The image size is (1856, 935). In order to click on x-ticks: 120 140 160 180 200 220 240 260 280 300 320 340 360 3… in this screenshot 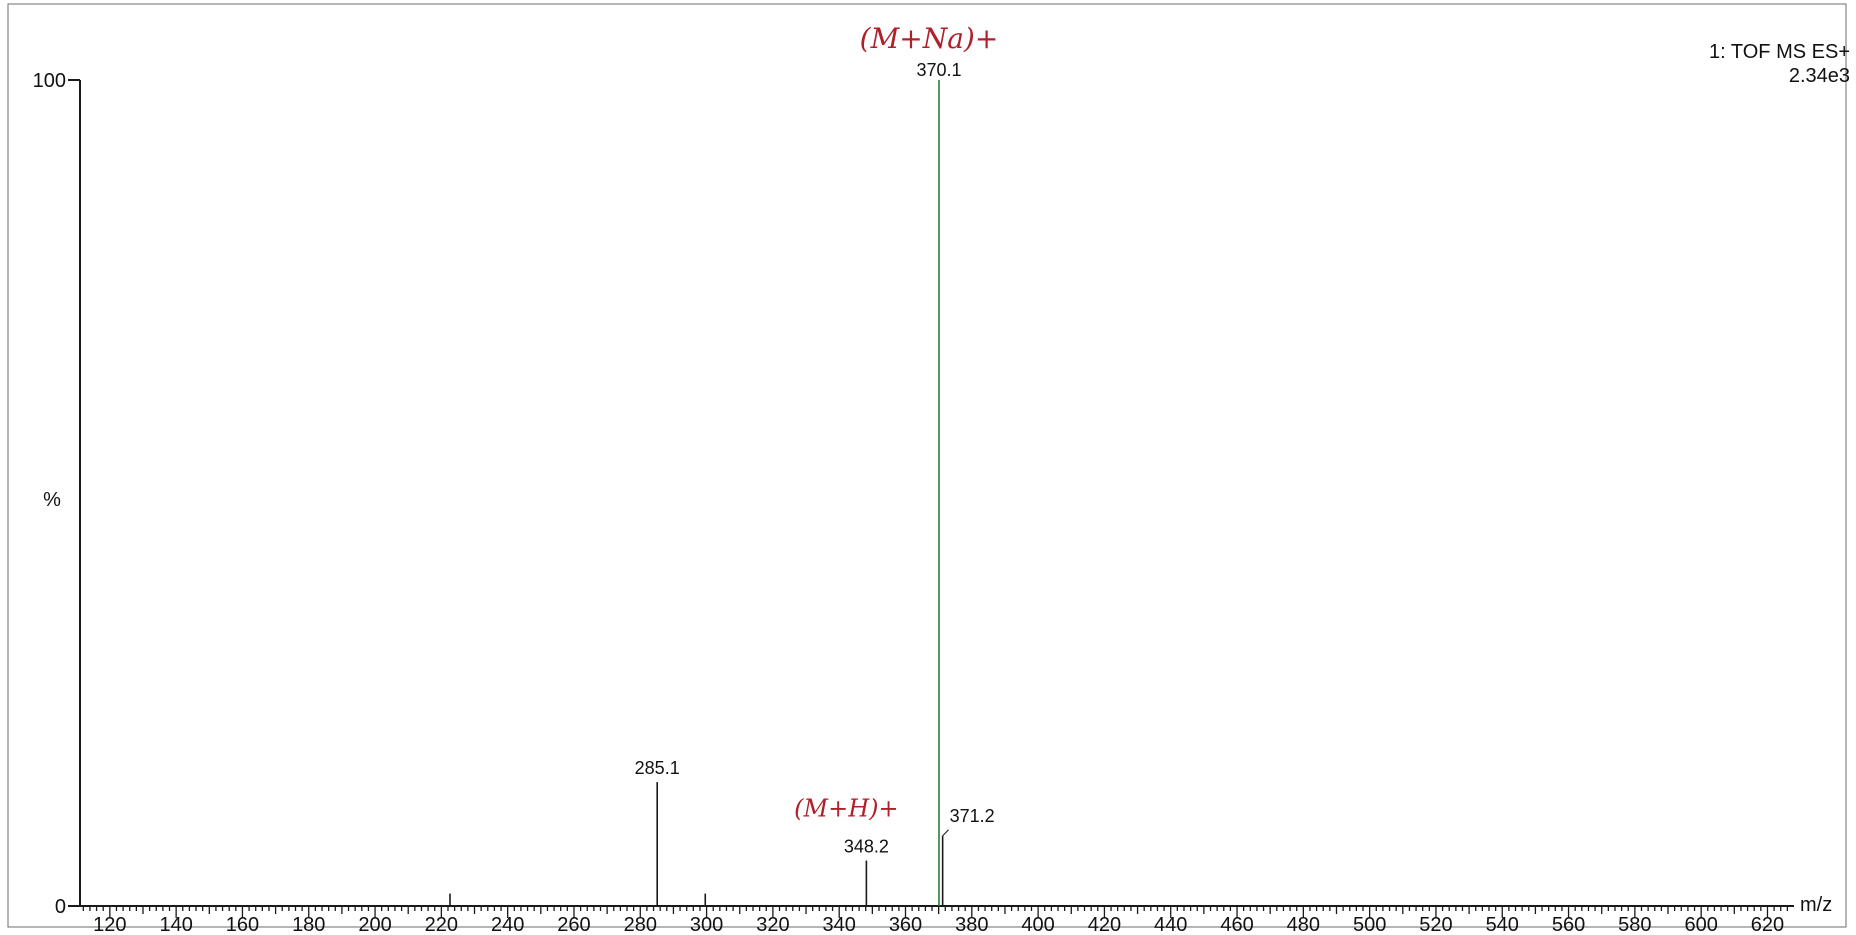, I will do `click(935, 920)`.